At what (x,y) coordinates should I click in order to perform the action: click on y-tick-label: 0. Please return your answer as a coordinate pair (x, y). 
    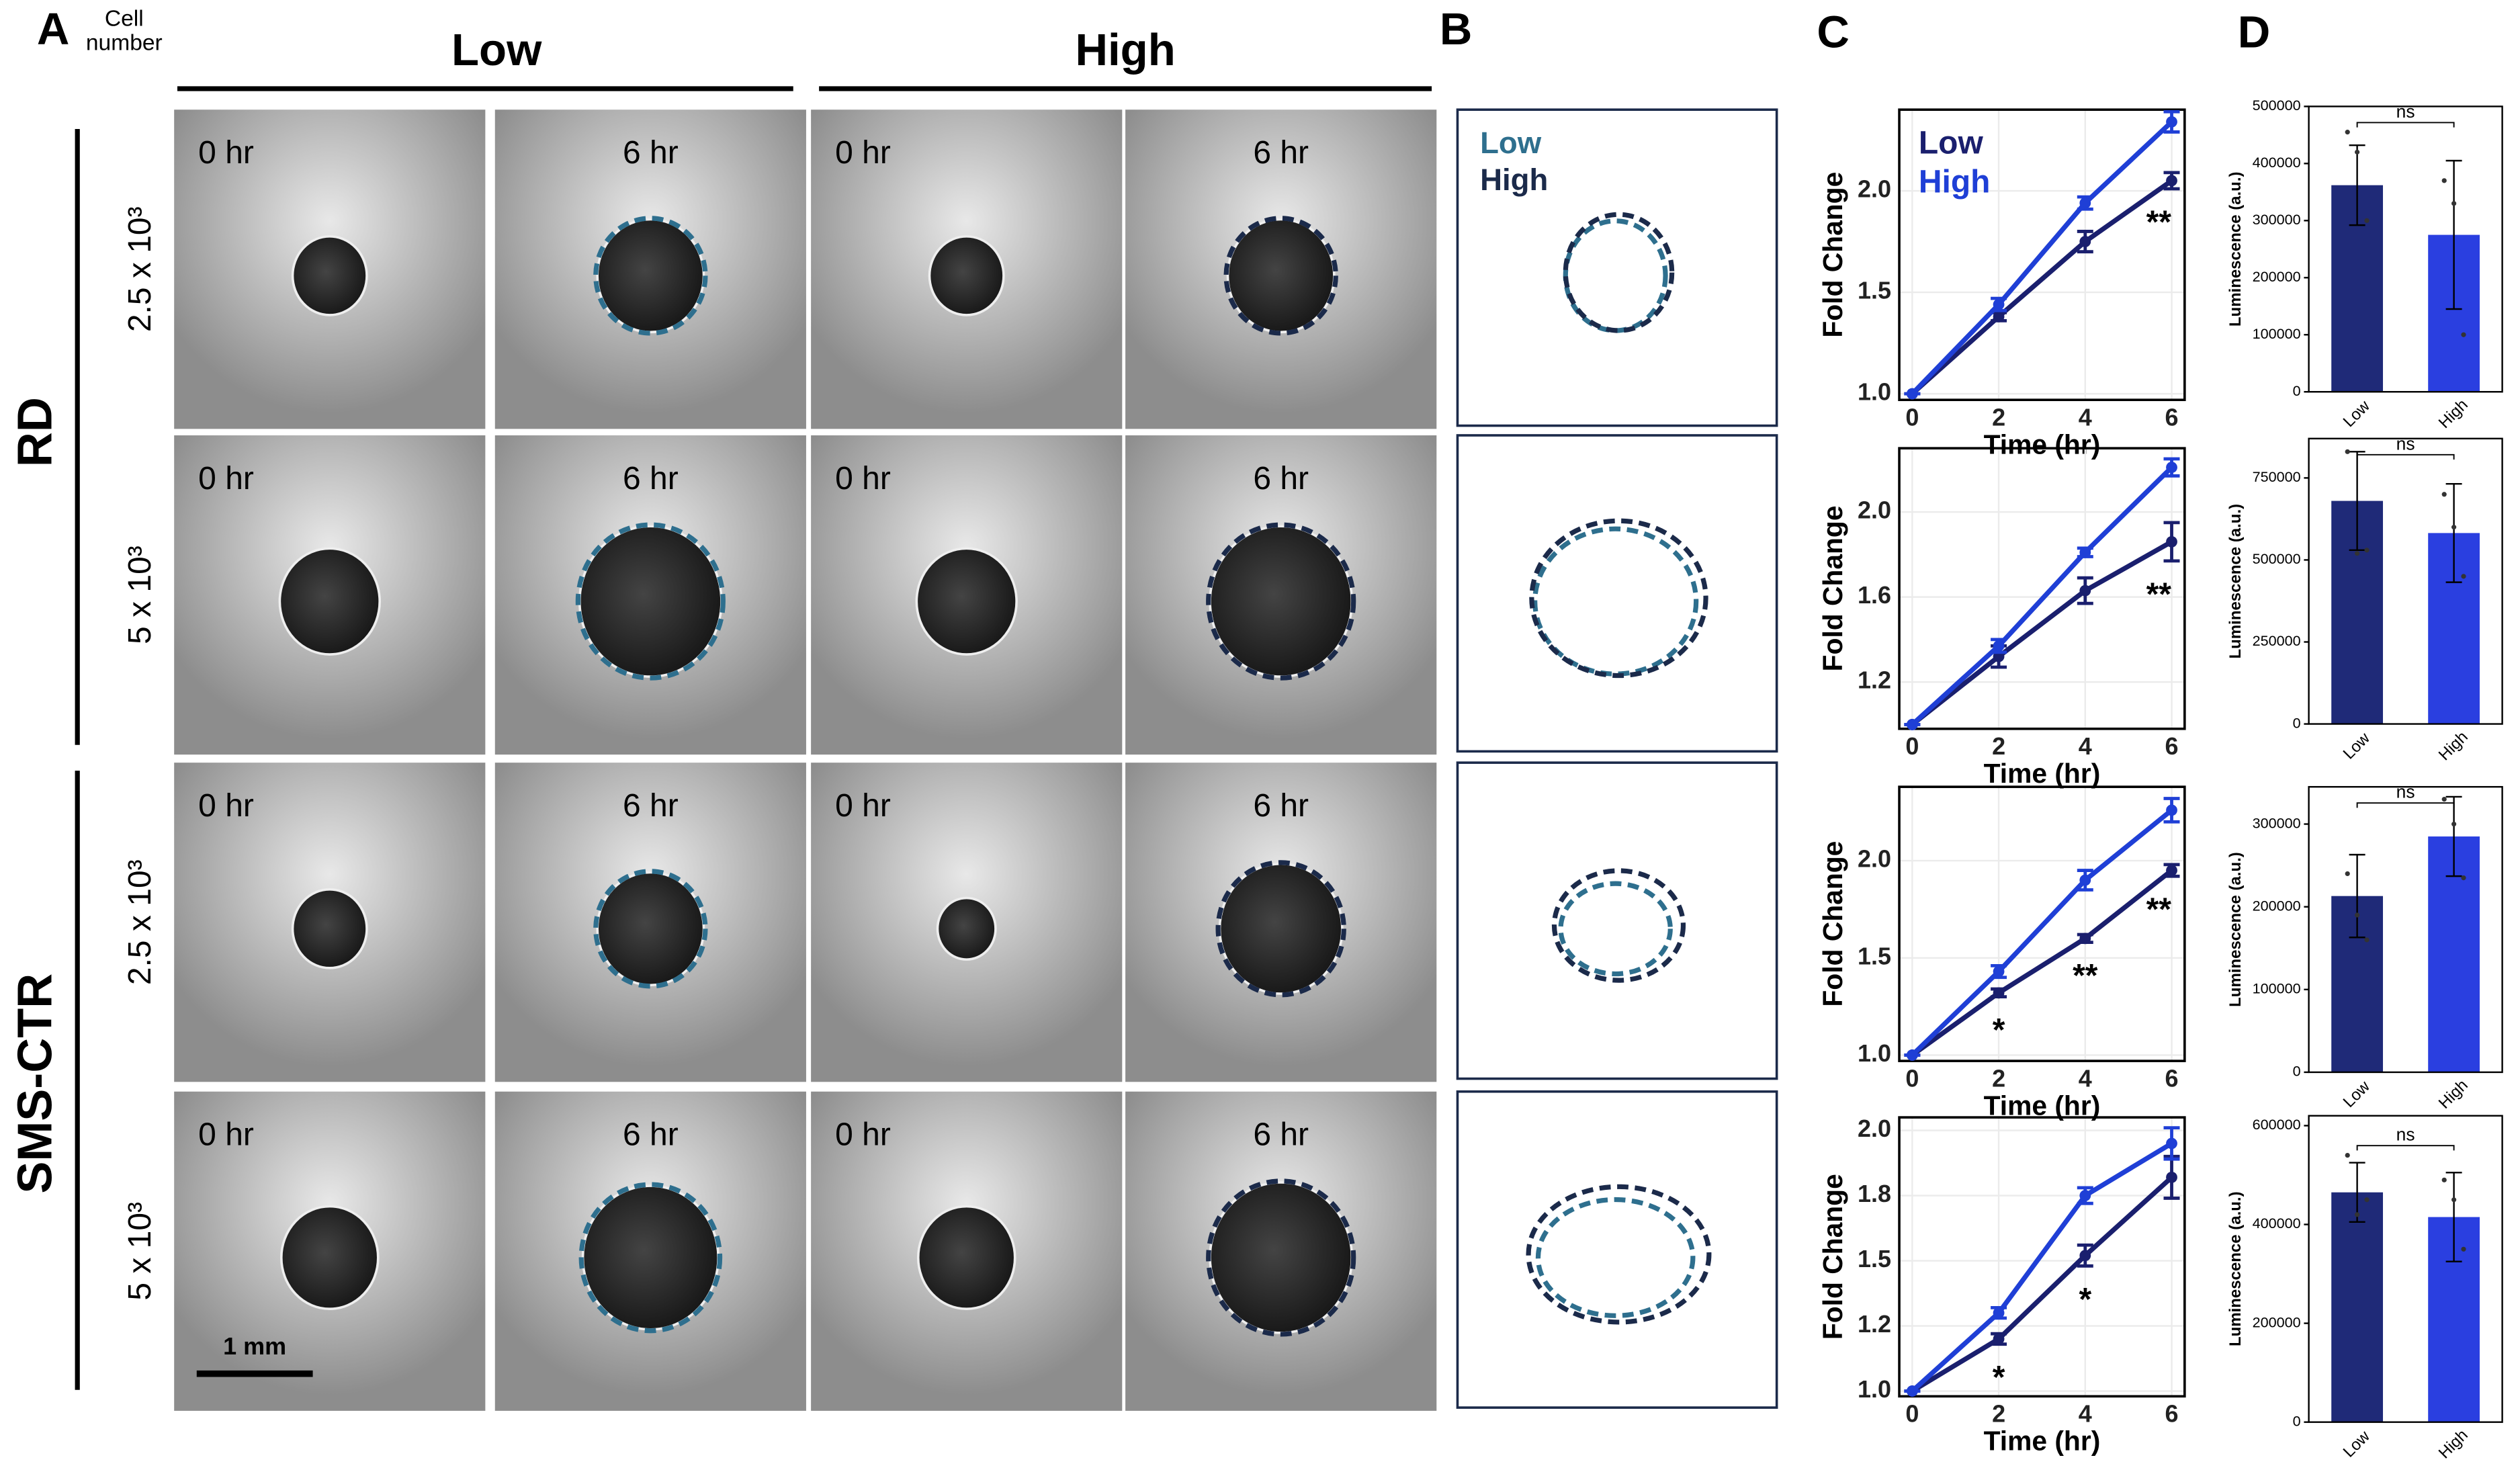
    Looking at the image, I should click on (2297, 390).